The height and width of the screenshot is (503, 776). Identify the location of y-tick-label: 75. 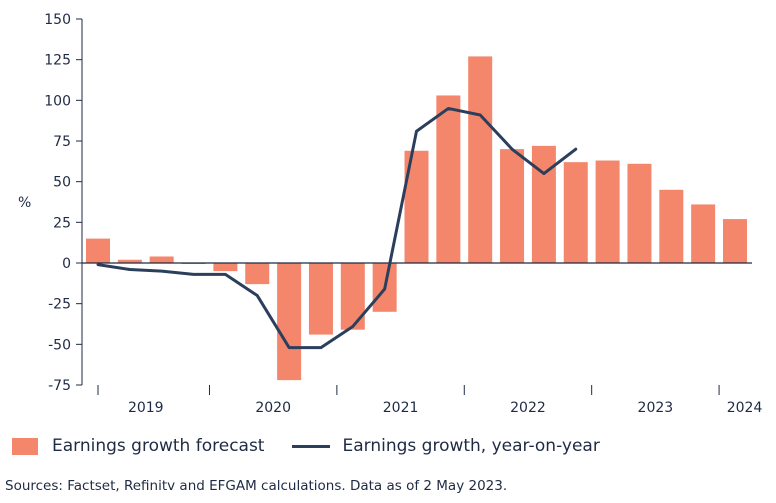
(62, 142).